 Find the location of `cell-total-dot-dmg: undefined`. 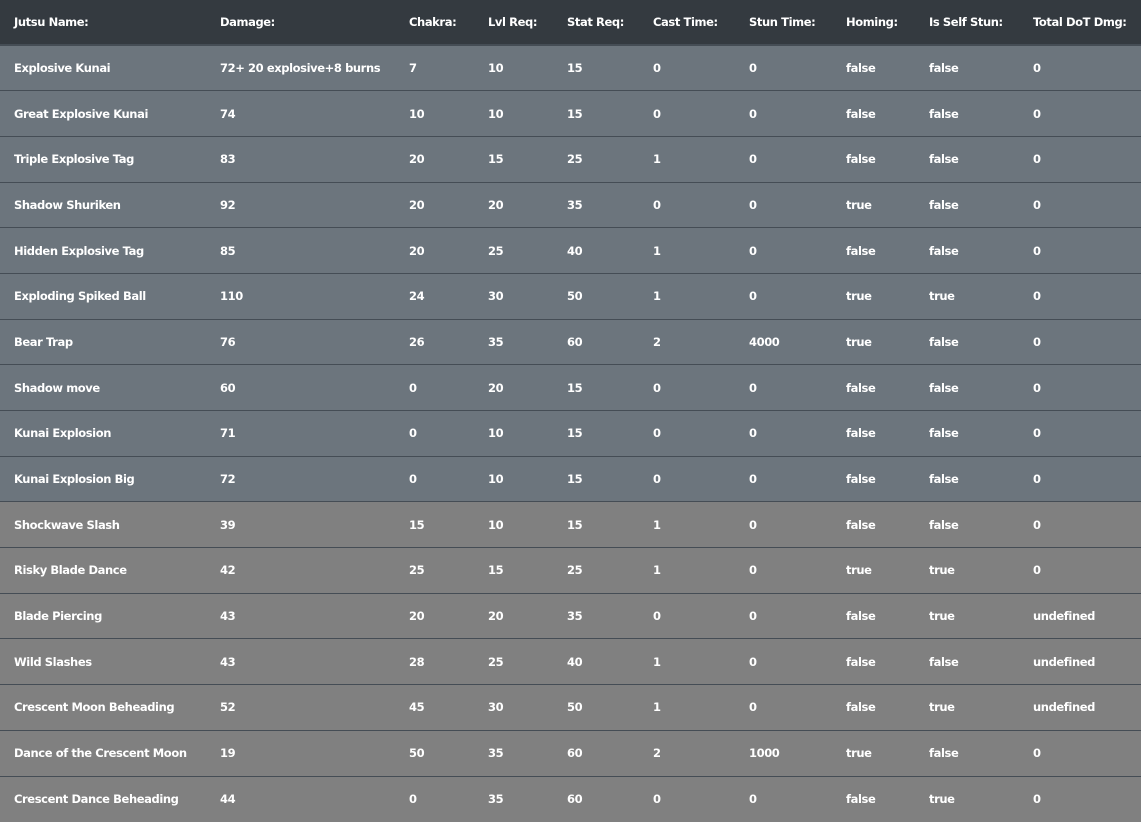

cell-total-dot-dmg: undefined is located at coordinates (1080, 661).